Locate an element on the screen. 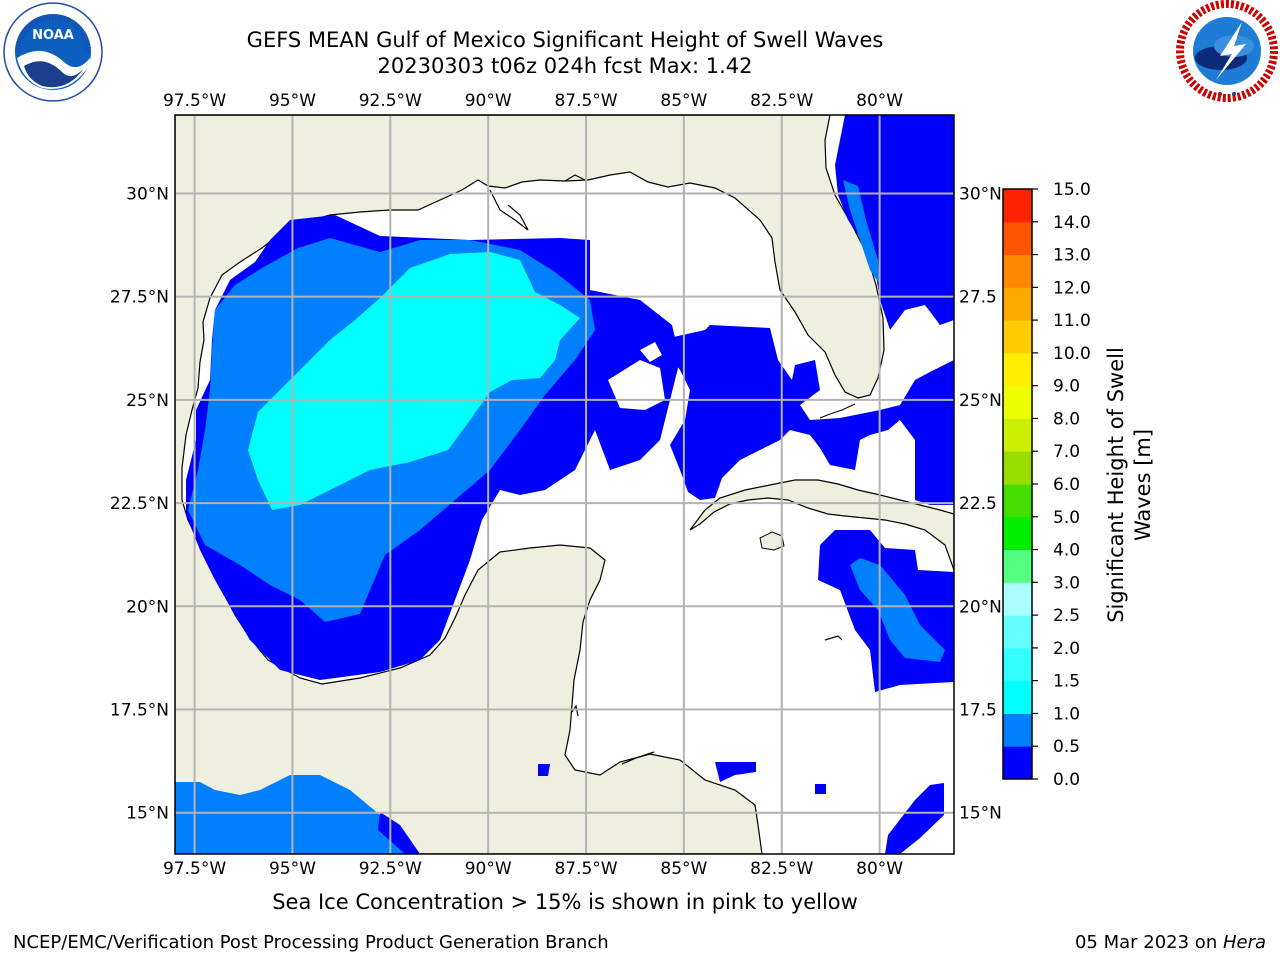 The image size is (1280, 960). lat-tick-right: 22.5 is located at coordinates (978, 504).